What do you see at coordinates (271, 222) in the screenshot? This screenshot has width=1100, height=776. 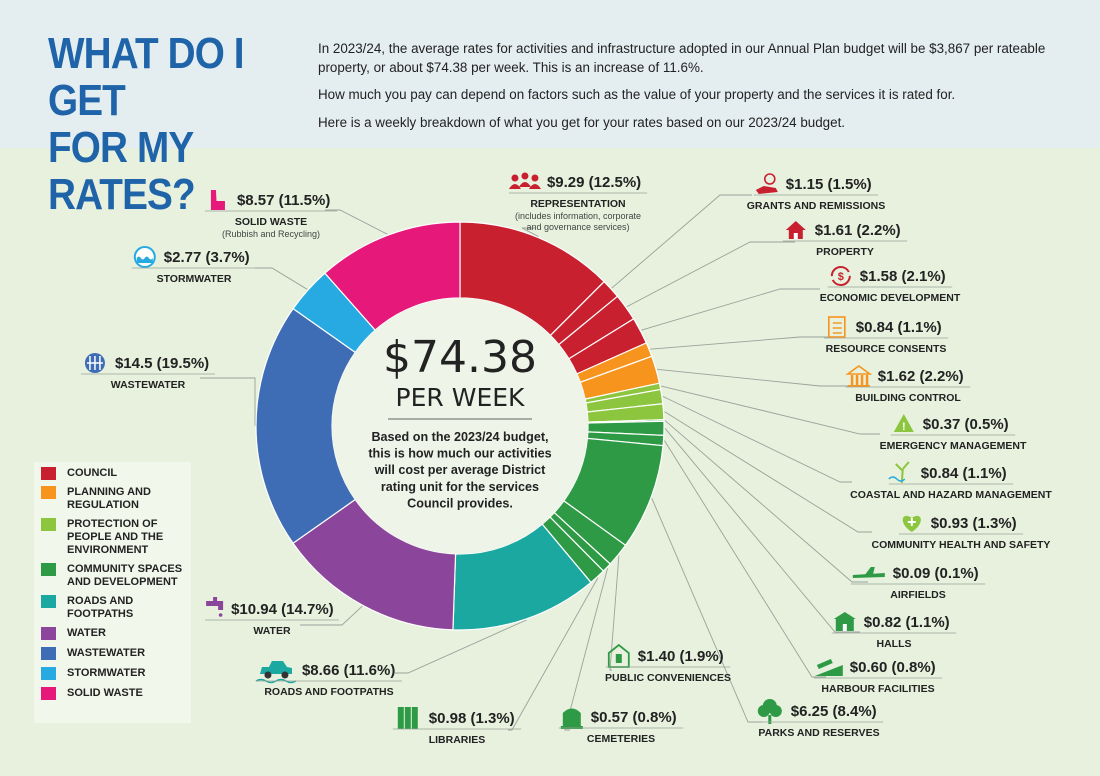 I see `caption-solid-waste: SOLID WASTE` at bounding box center [271, 222].